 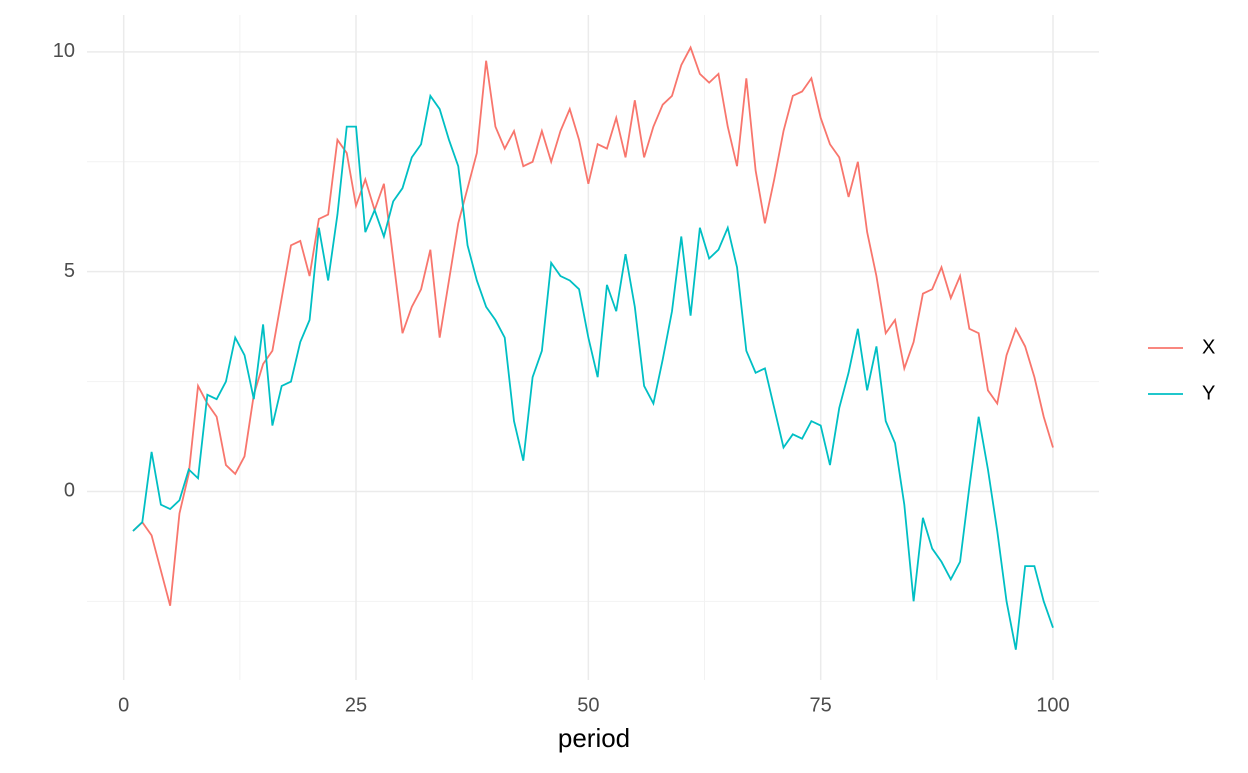 I want to click on x-tick-label: 50, so click(x=588, y=705).